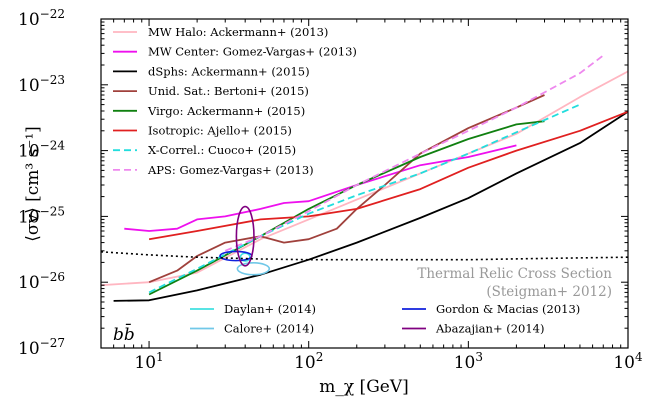  Describe the element at coordinates (41, 281) in the screenshot. I see `y-tick-label: 10−26` at that location.